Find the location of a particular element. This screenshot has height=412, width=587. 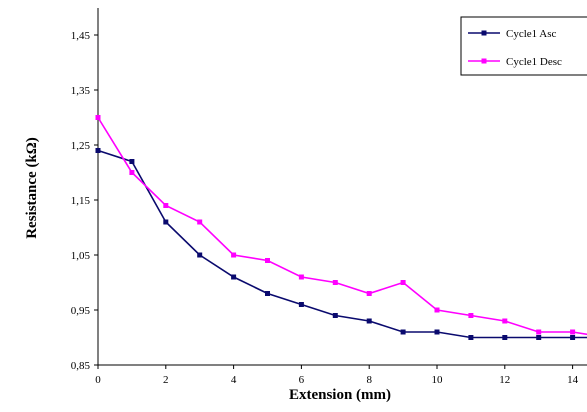

x-tick-label: 0 is located at coordinates (98, 380).